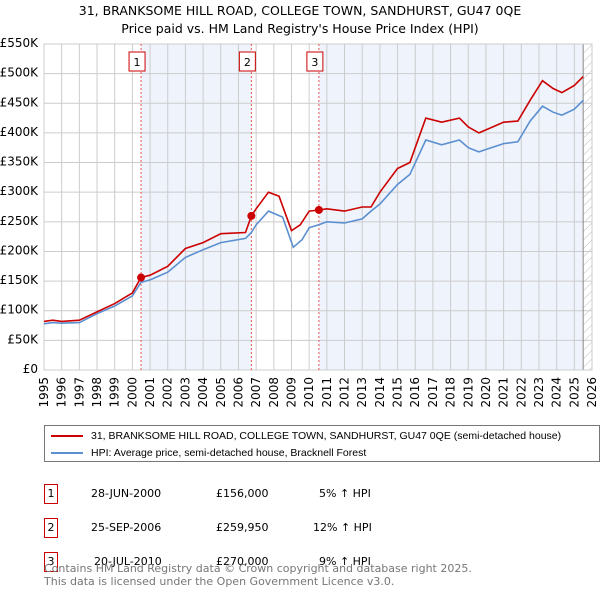 The image size is (600, 590). Describe the element at coordinates (51, 494) in the screenshot. I see `sale-marker-badge: 1` at that location.